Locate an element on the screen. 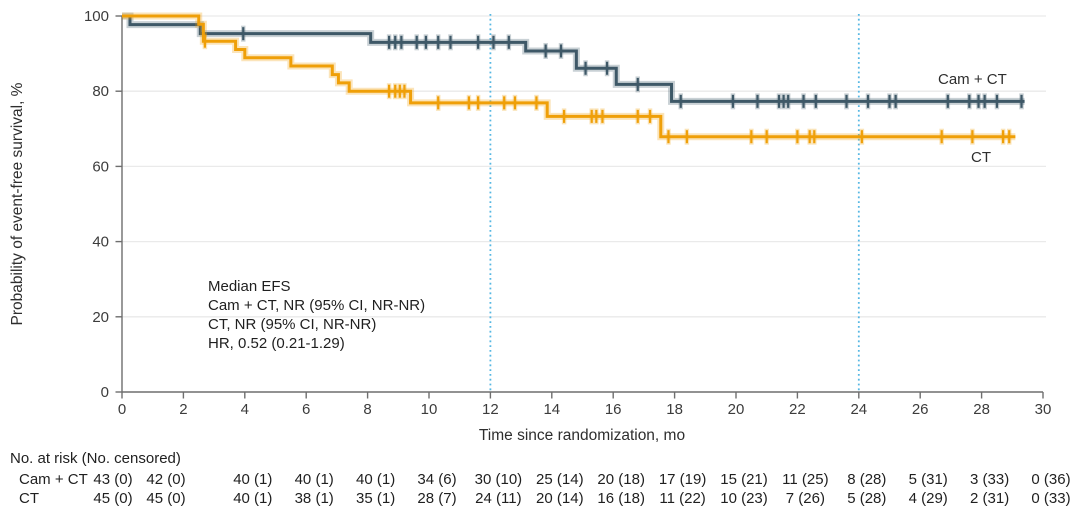 The height and width of the screenshot is (519, 1080). risk-cell: 24 (11) is located at coordinates (498, 498).